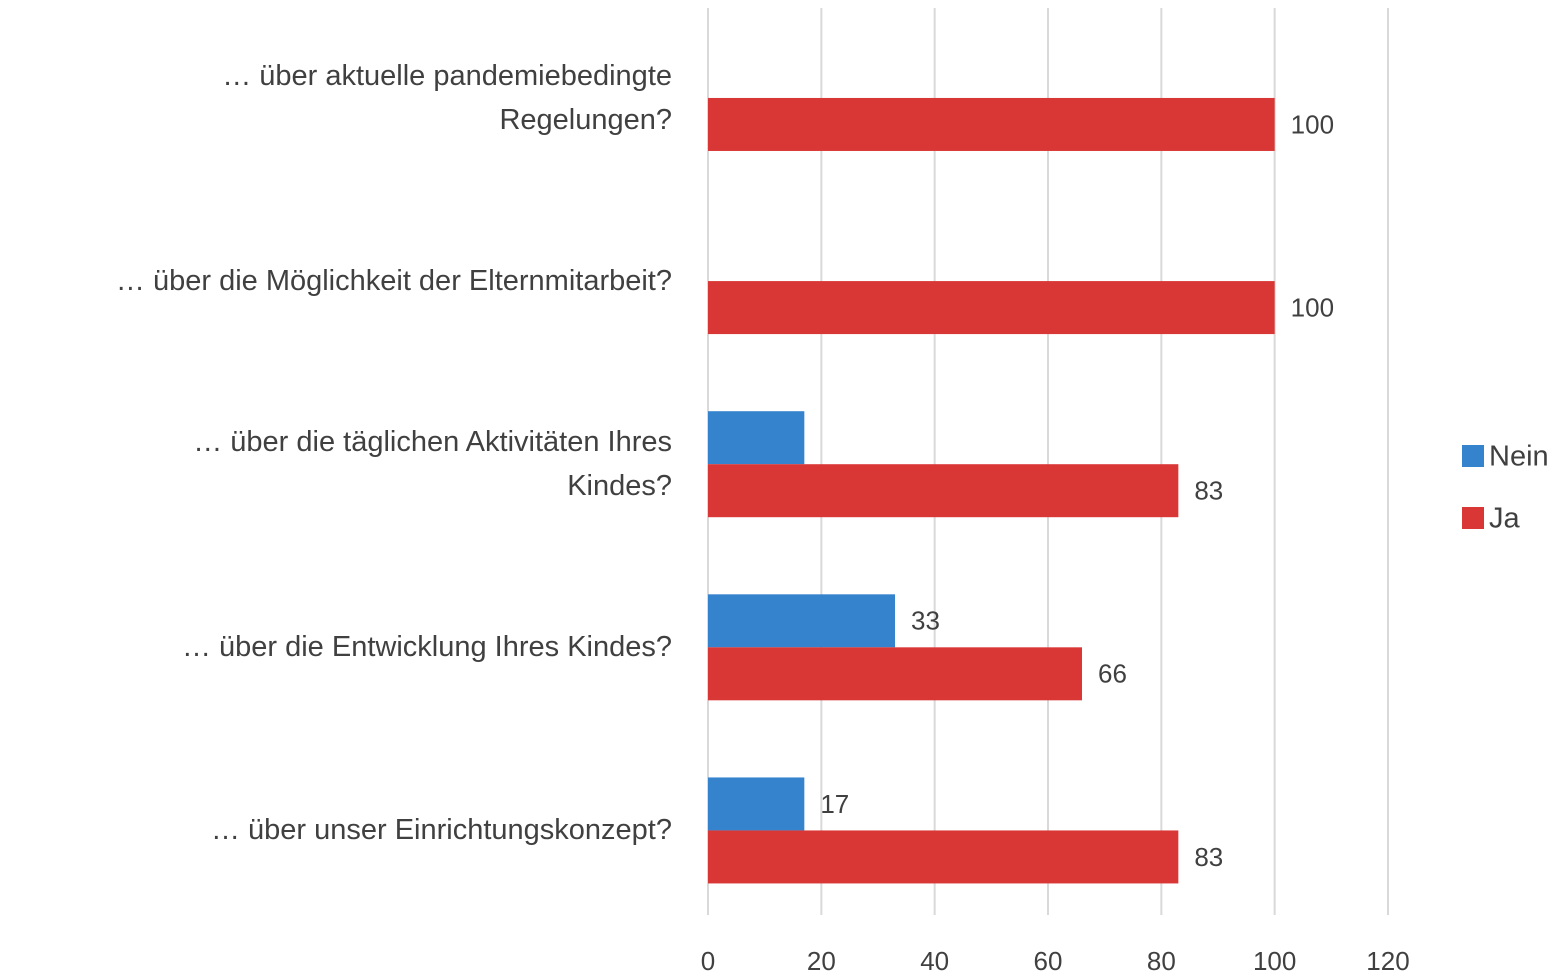 This screenshot has width=1565, height=975. Describe the element at coordinates (426, 647) in the screenshot. I see `category-label: … über die Entwicklung Ihres Kindes?` at that location.